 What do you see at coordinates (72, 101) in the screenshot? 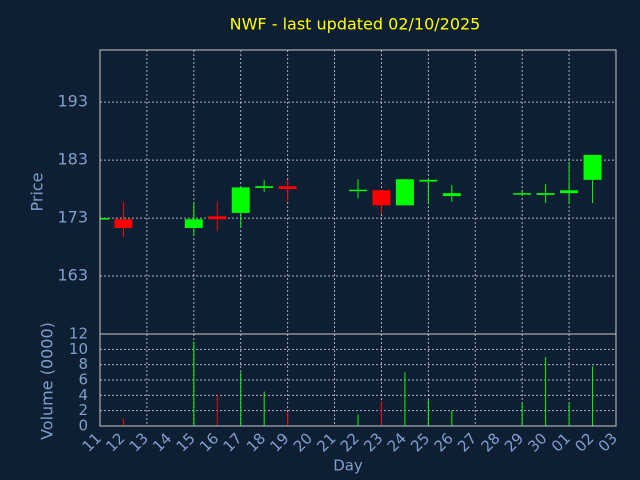
I see `y-tick-label: 193` at bounding box center [72, 101].